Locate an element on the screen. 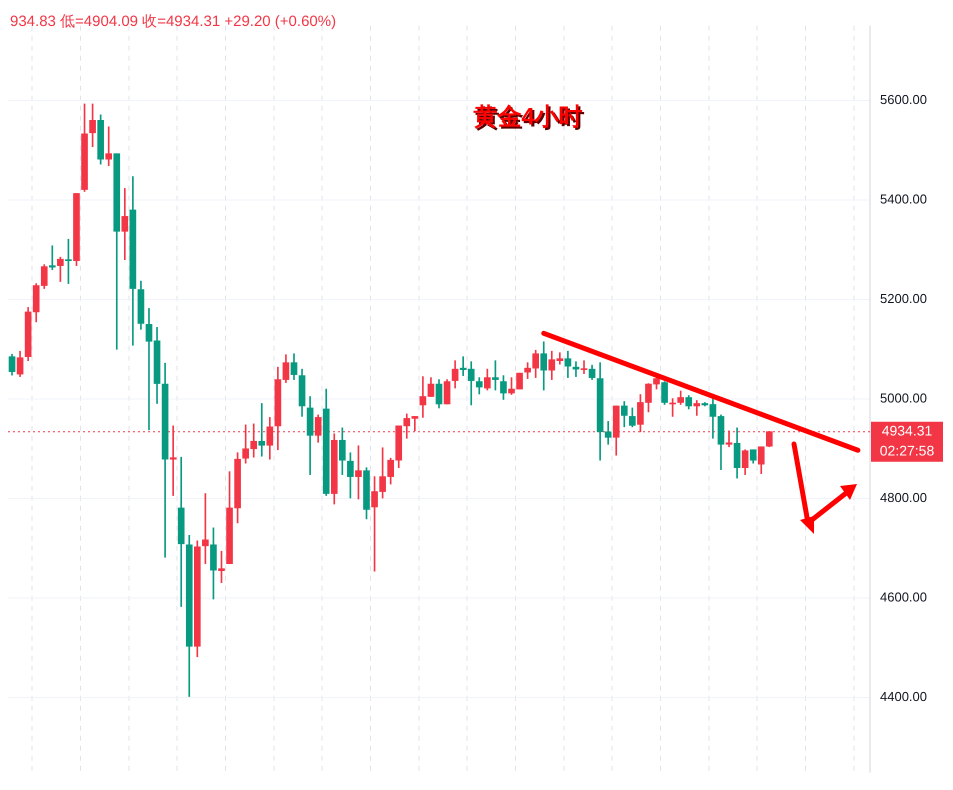 Image resolution: width=953 pixels, height=790 pixels. y-tick-label: 5000.00 is located at coordinates (903, 398).